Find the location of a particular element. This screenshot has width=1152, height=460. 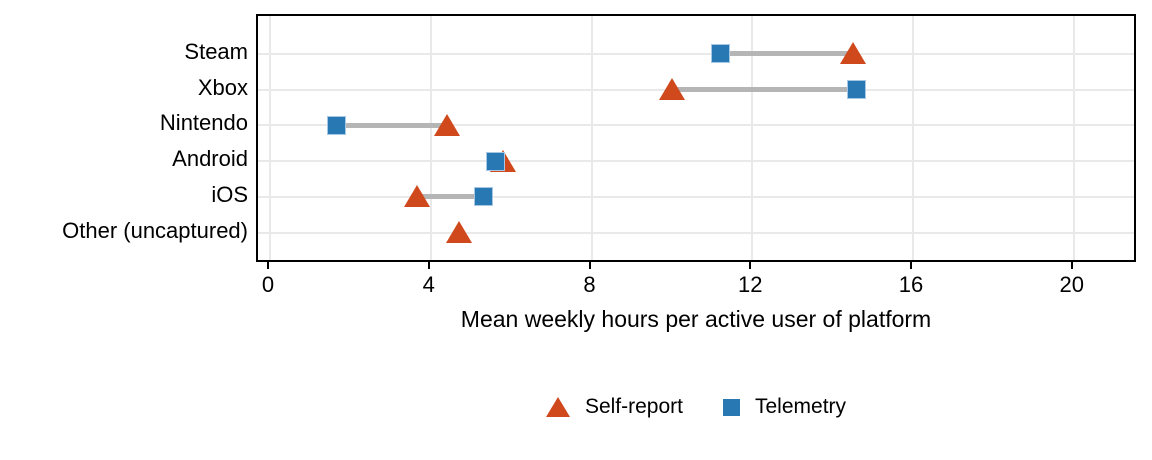

legend-marker-square is located at coordinates (731, 407).